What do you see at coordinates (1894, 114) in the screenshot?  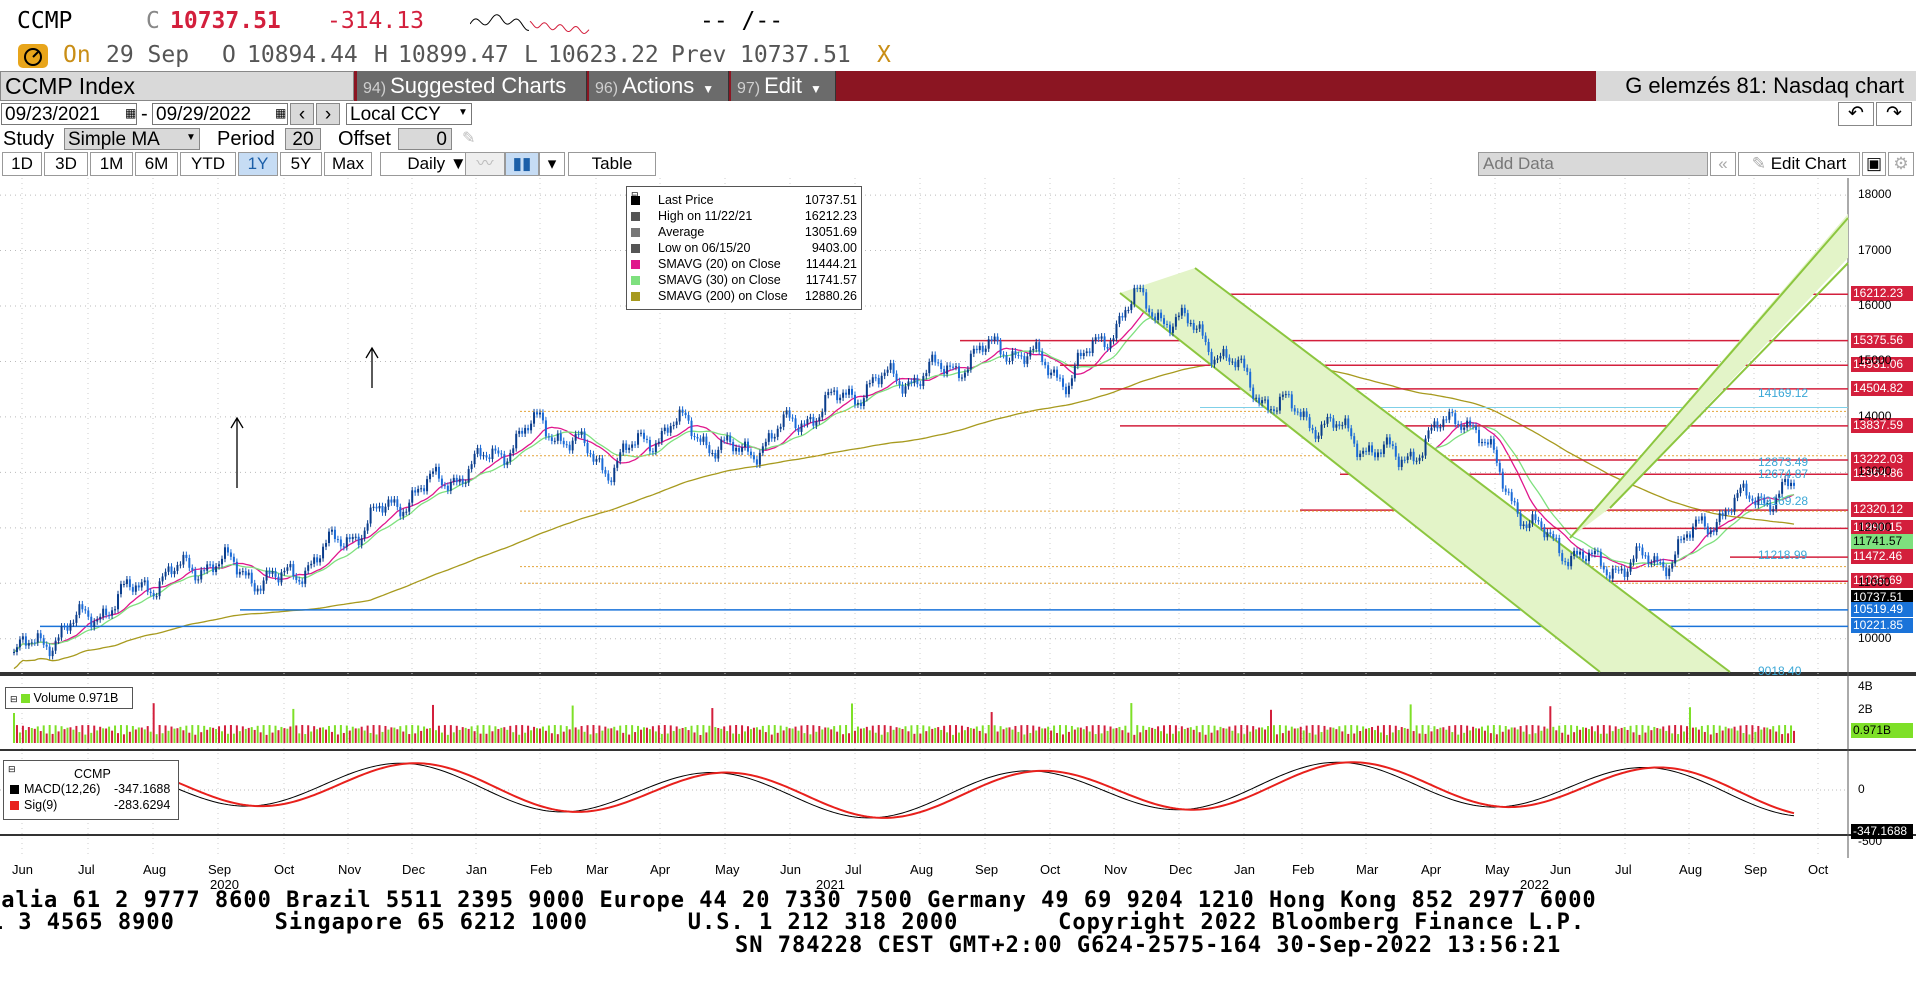 I see `redo-icon: ↷` at bounding box center [1894, 114].